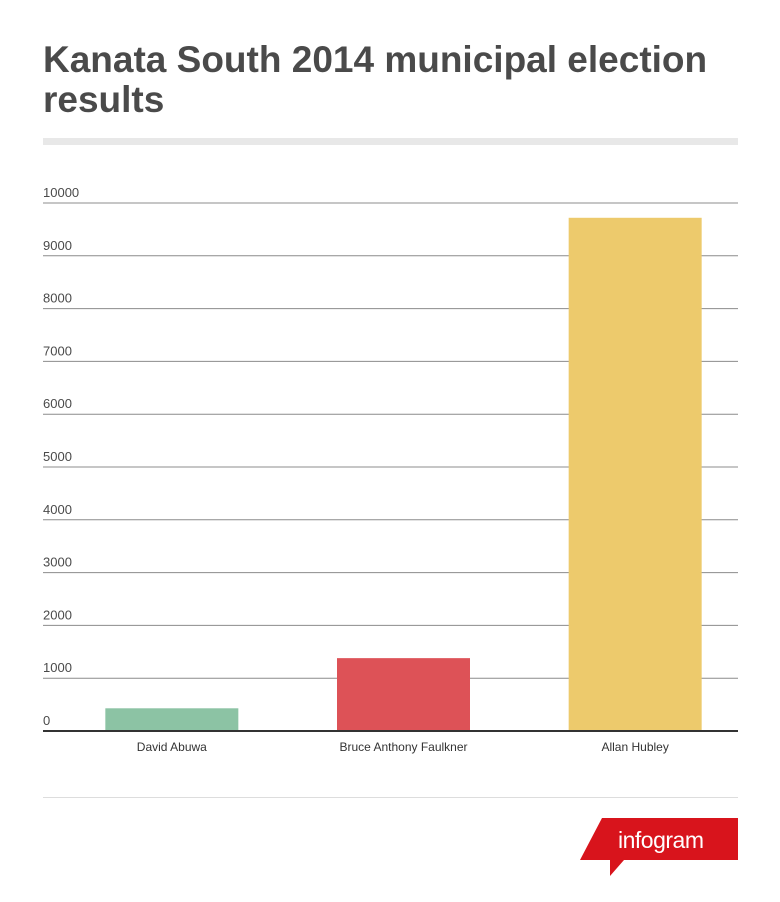  Describe the element at coordinates (172, 747) in the screenshot. I see `x-category-label: David Abuwa` at that location.